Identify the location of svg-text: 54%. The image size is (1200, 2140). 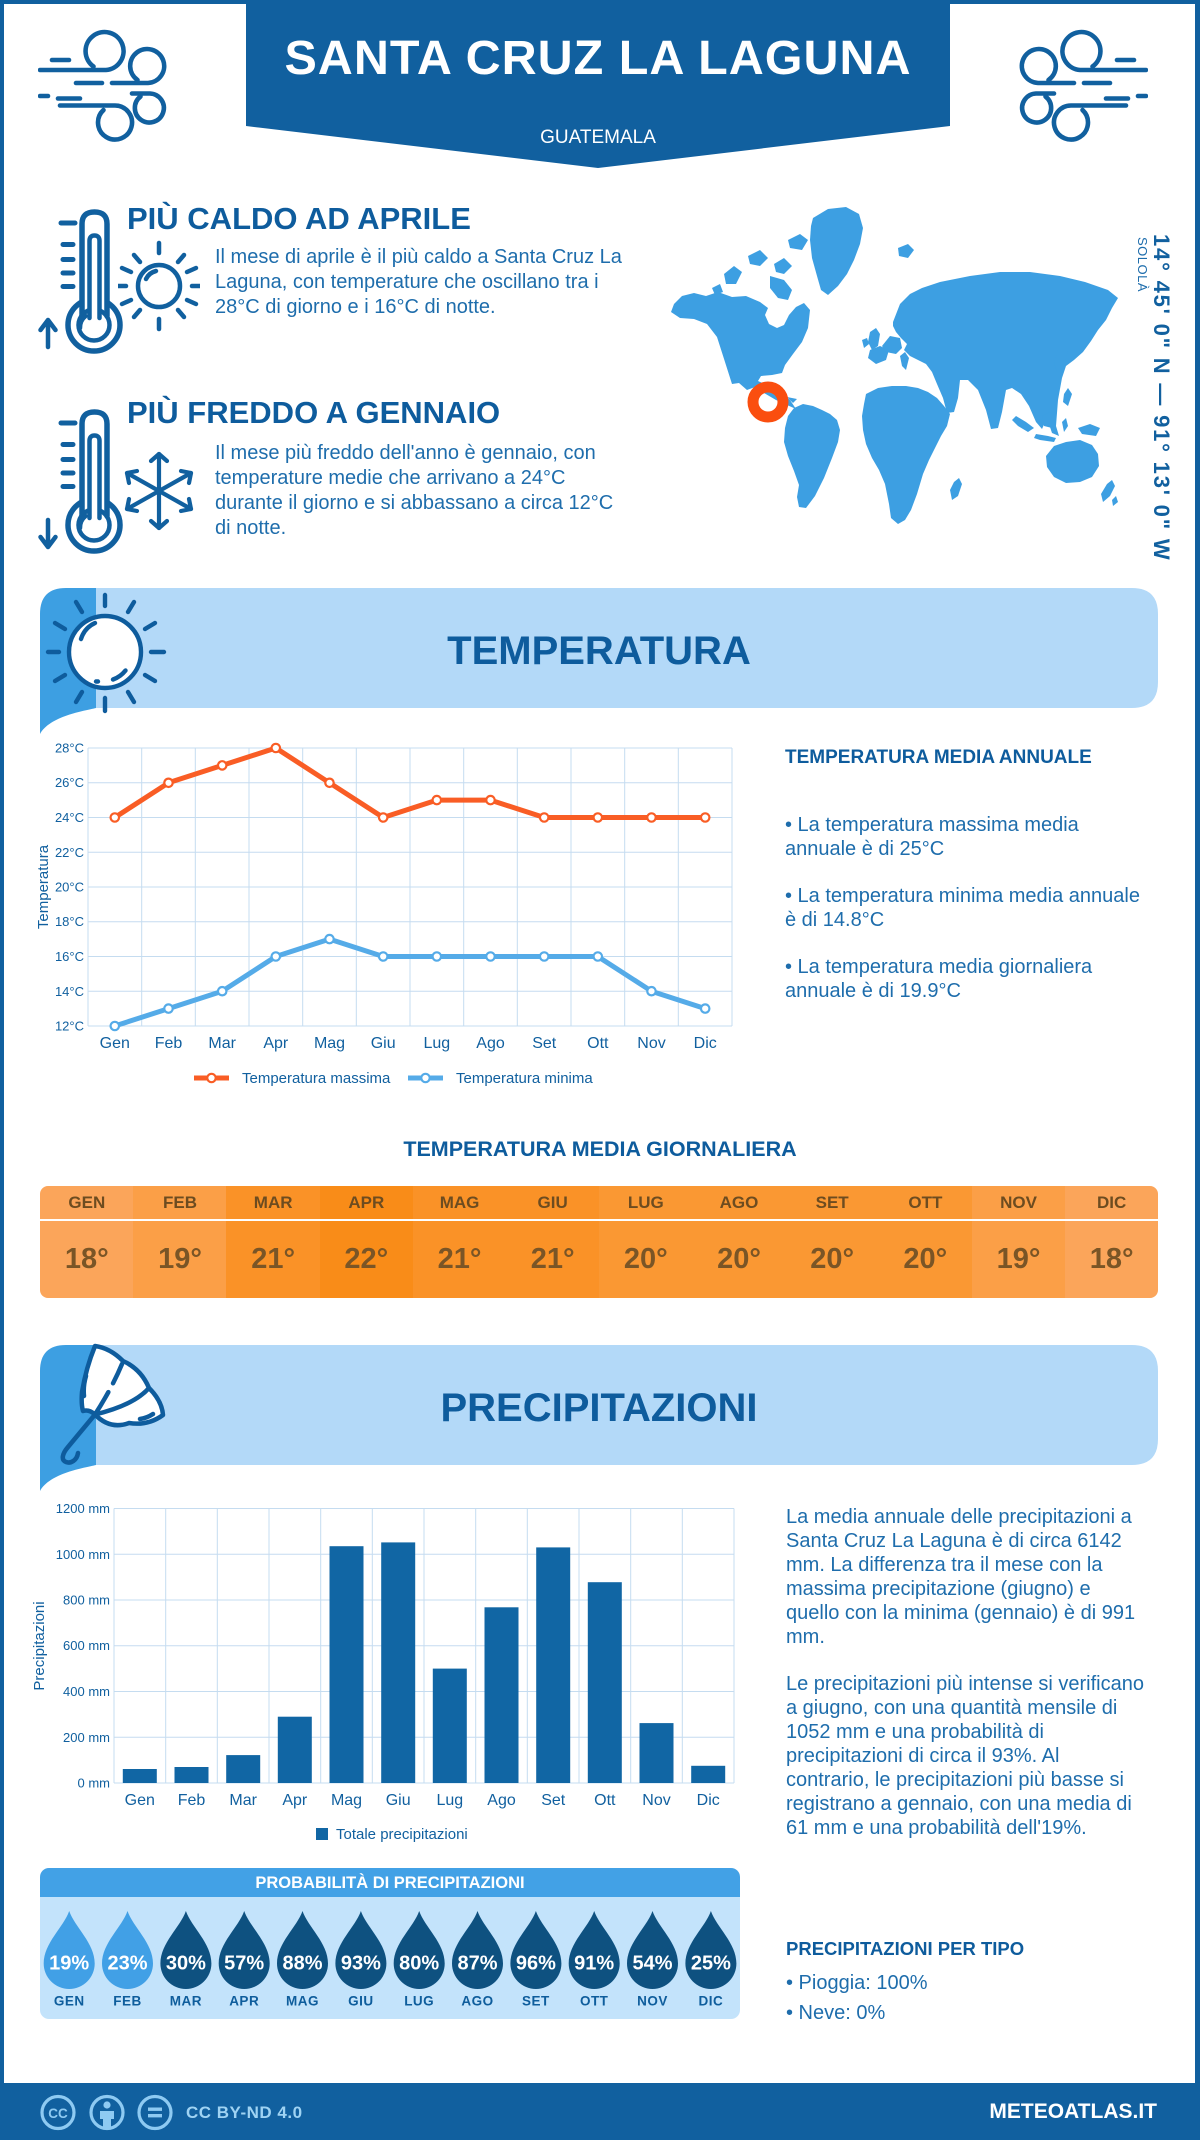
(652, 1964).